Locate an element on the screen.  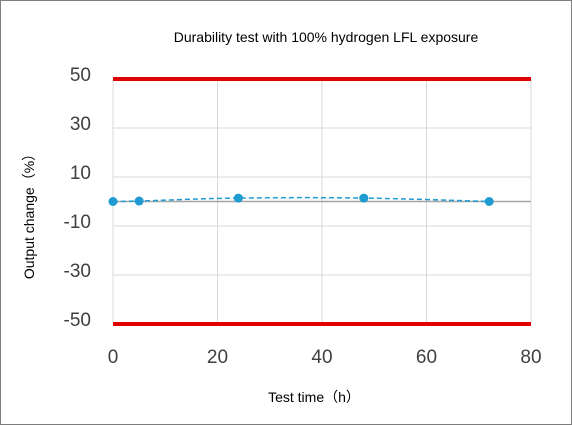
x-tick-label: 60 is located at coordinates (426, 357).